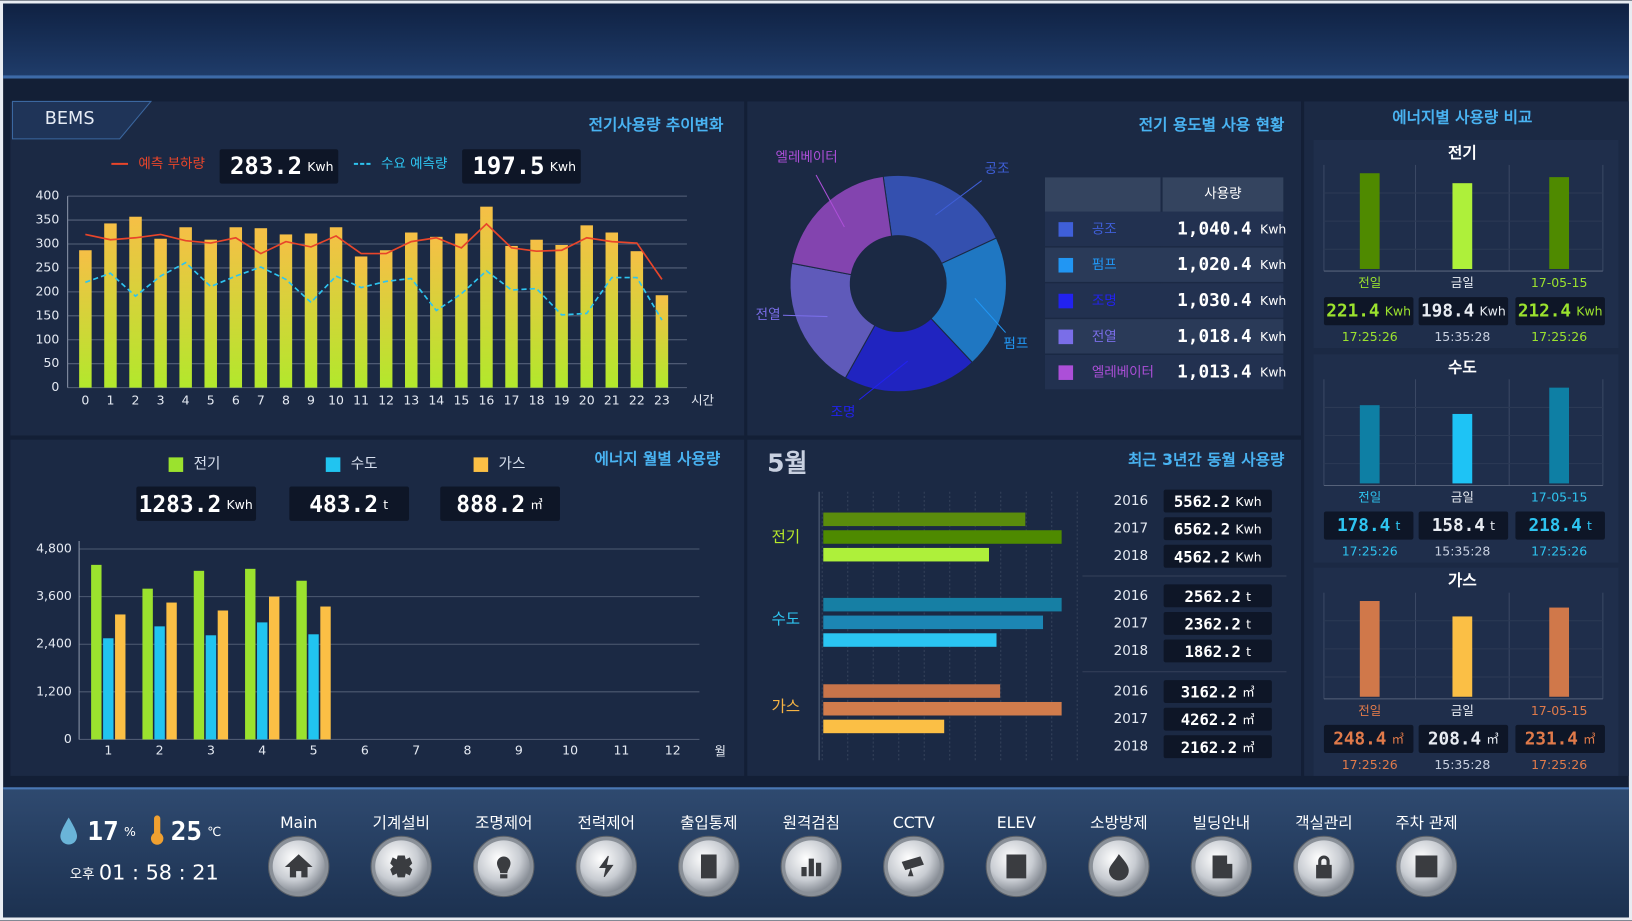 Image resolution: width=1632 pixels, height=921 pixels. I want to click on x-tick-label: 23, so click(662, 400).